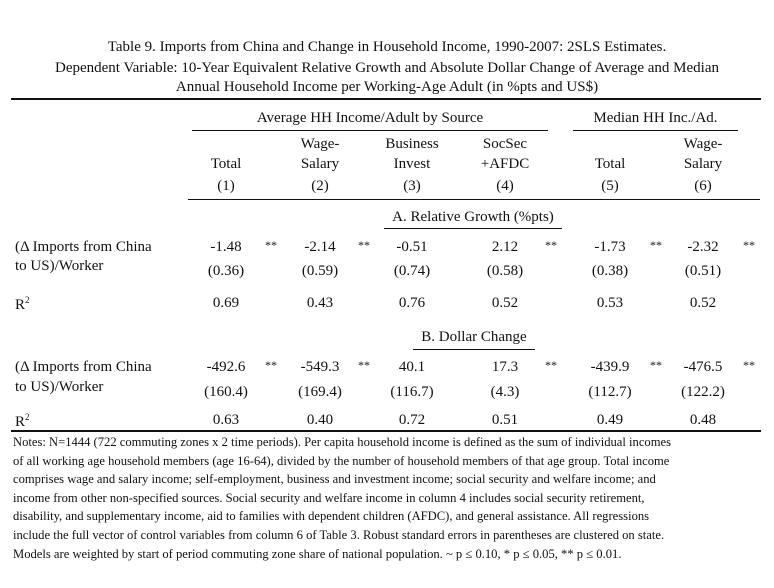 This screenshot has height=588, width=774. Describe the element at coordinates (226, 303) in the screenshot. I see `r-squared-cell: 0.69` at that location.